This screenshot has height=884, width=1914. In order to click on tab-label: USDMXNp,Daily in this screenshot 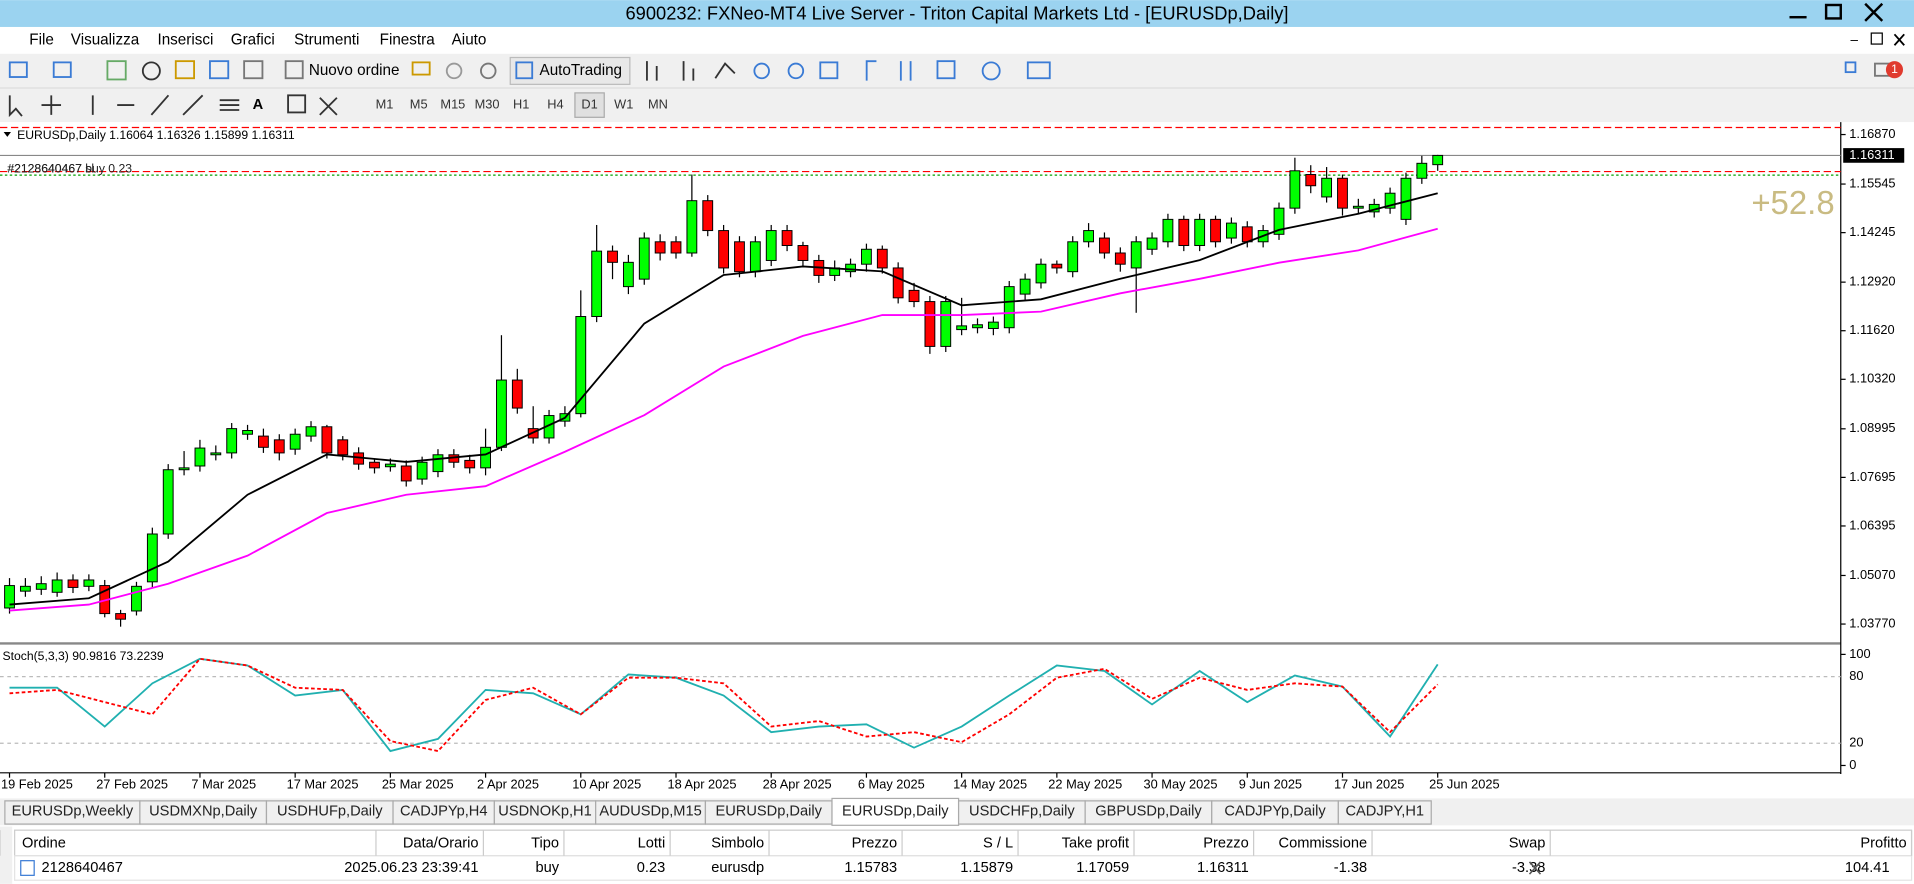, I will do `click(203, 812)`.